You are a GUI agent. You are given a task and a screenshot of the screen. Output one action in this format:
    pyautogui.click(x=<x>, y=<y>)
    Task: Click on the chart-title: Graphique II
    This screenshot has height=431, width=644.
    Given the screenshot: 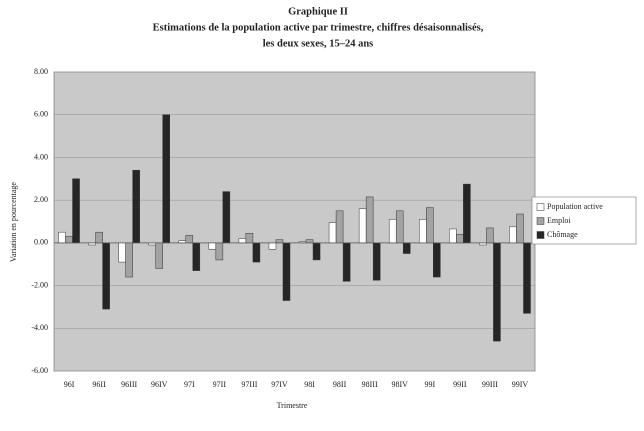 What is the action you would take?
    pyautogui.click(x=318, y=11)
    